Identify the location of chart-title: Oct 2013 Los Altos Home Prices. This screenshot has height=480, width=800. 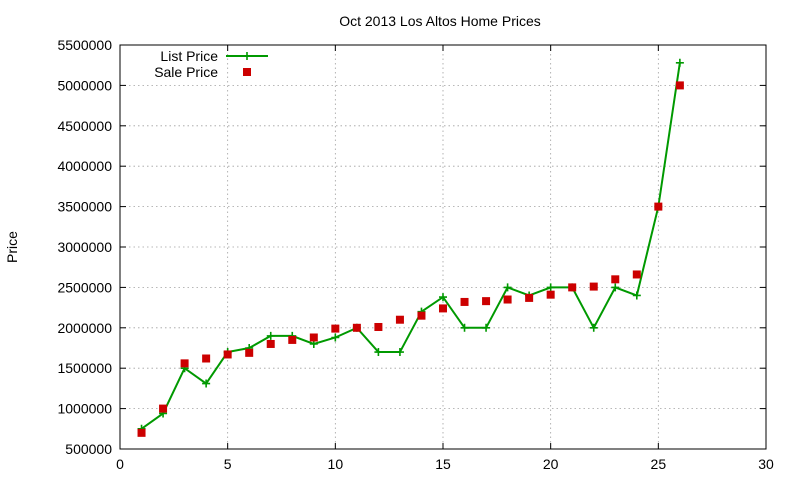
(440, 21).